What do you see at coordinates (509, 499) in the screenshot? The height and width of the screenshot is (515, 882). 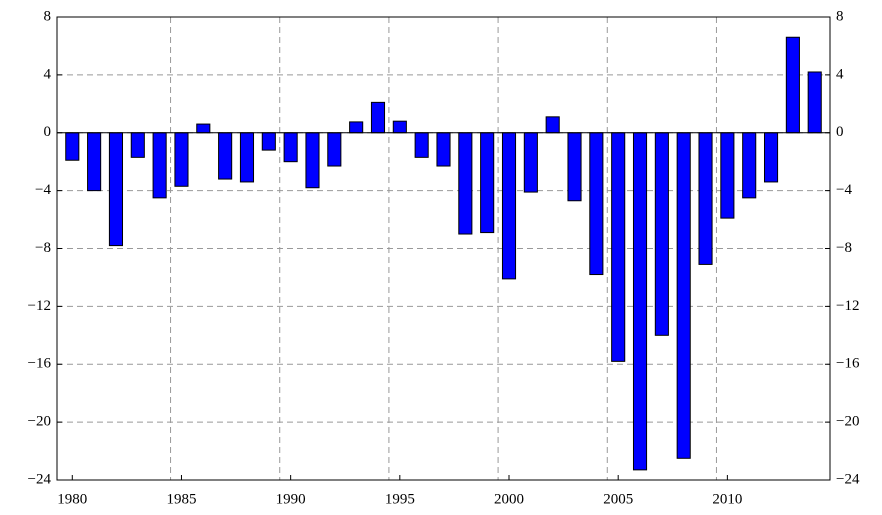 I see `x-tick-label: 2000` at bounding box center [509, 499].